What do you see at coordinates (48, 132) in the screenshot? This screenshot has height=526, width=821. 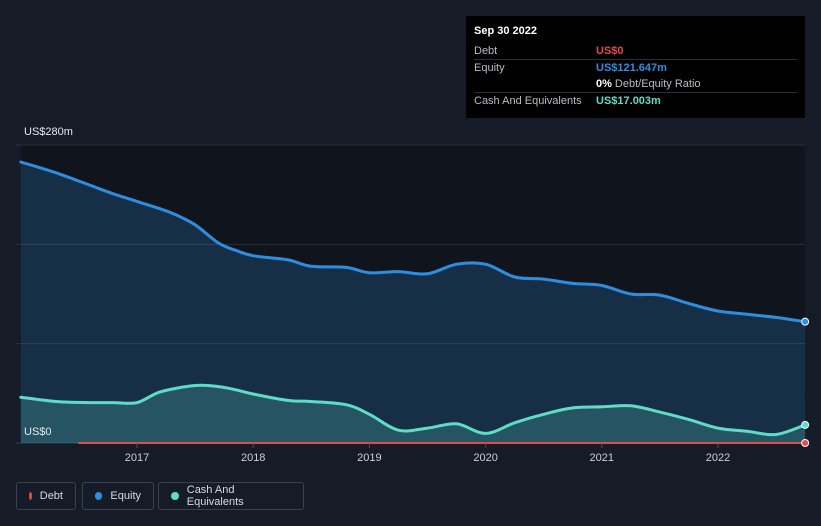 I see `y-axis-top-label: US$280m` at bounding box center [48, 132].